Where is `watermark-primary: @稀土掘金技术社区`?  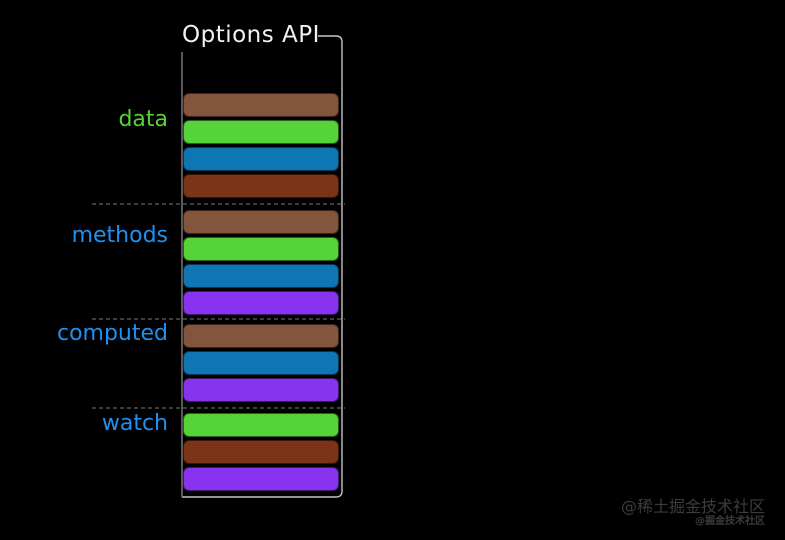
watermark-primary: @稀土掘金技术社区 is located at coordinates (692, 506).